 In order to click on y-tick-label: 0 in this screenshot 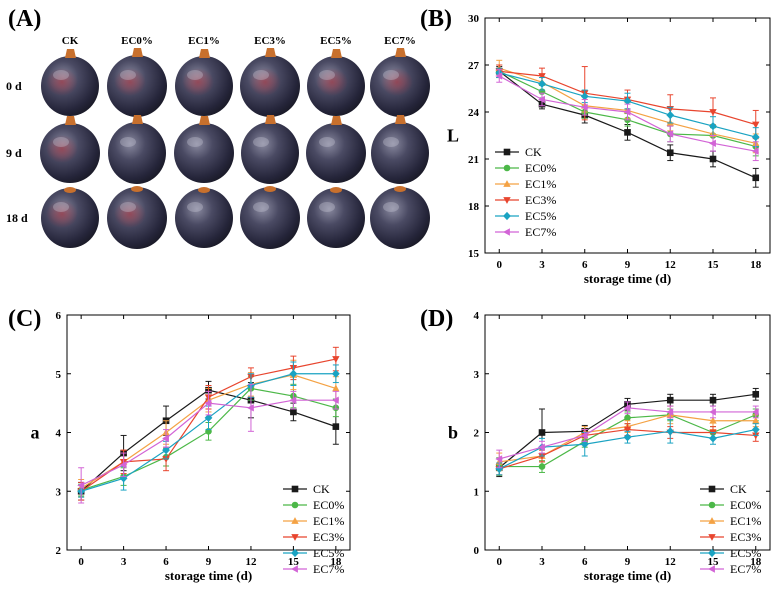, I will do `click(477, 551)`.